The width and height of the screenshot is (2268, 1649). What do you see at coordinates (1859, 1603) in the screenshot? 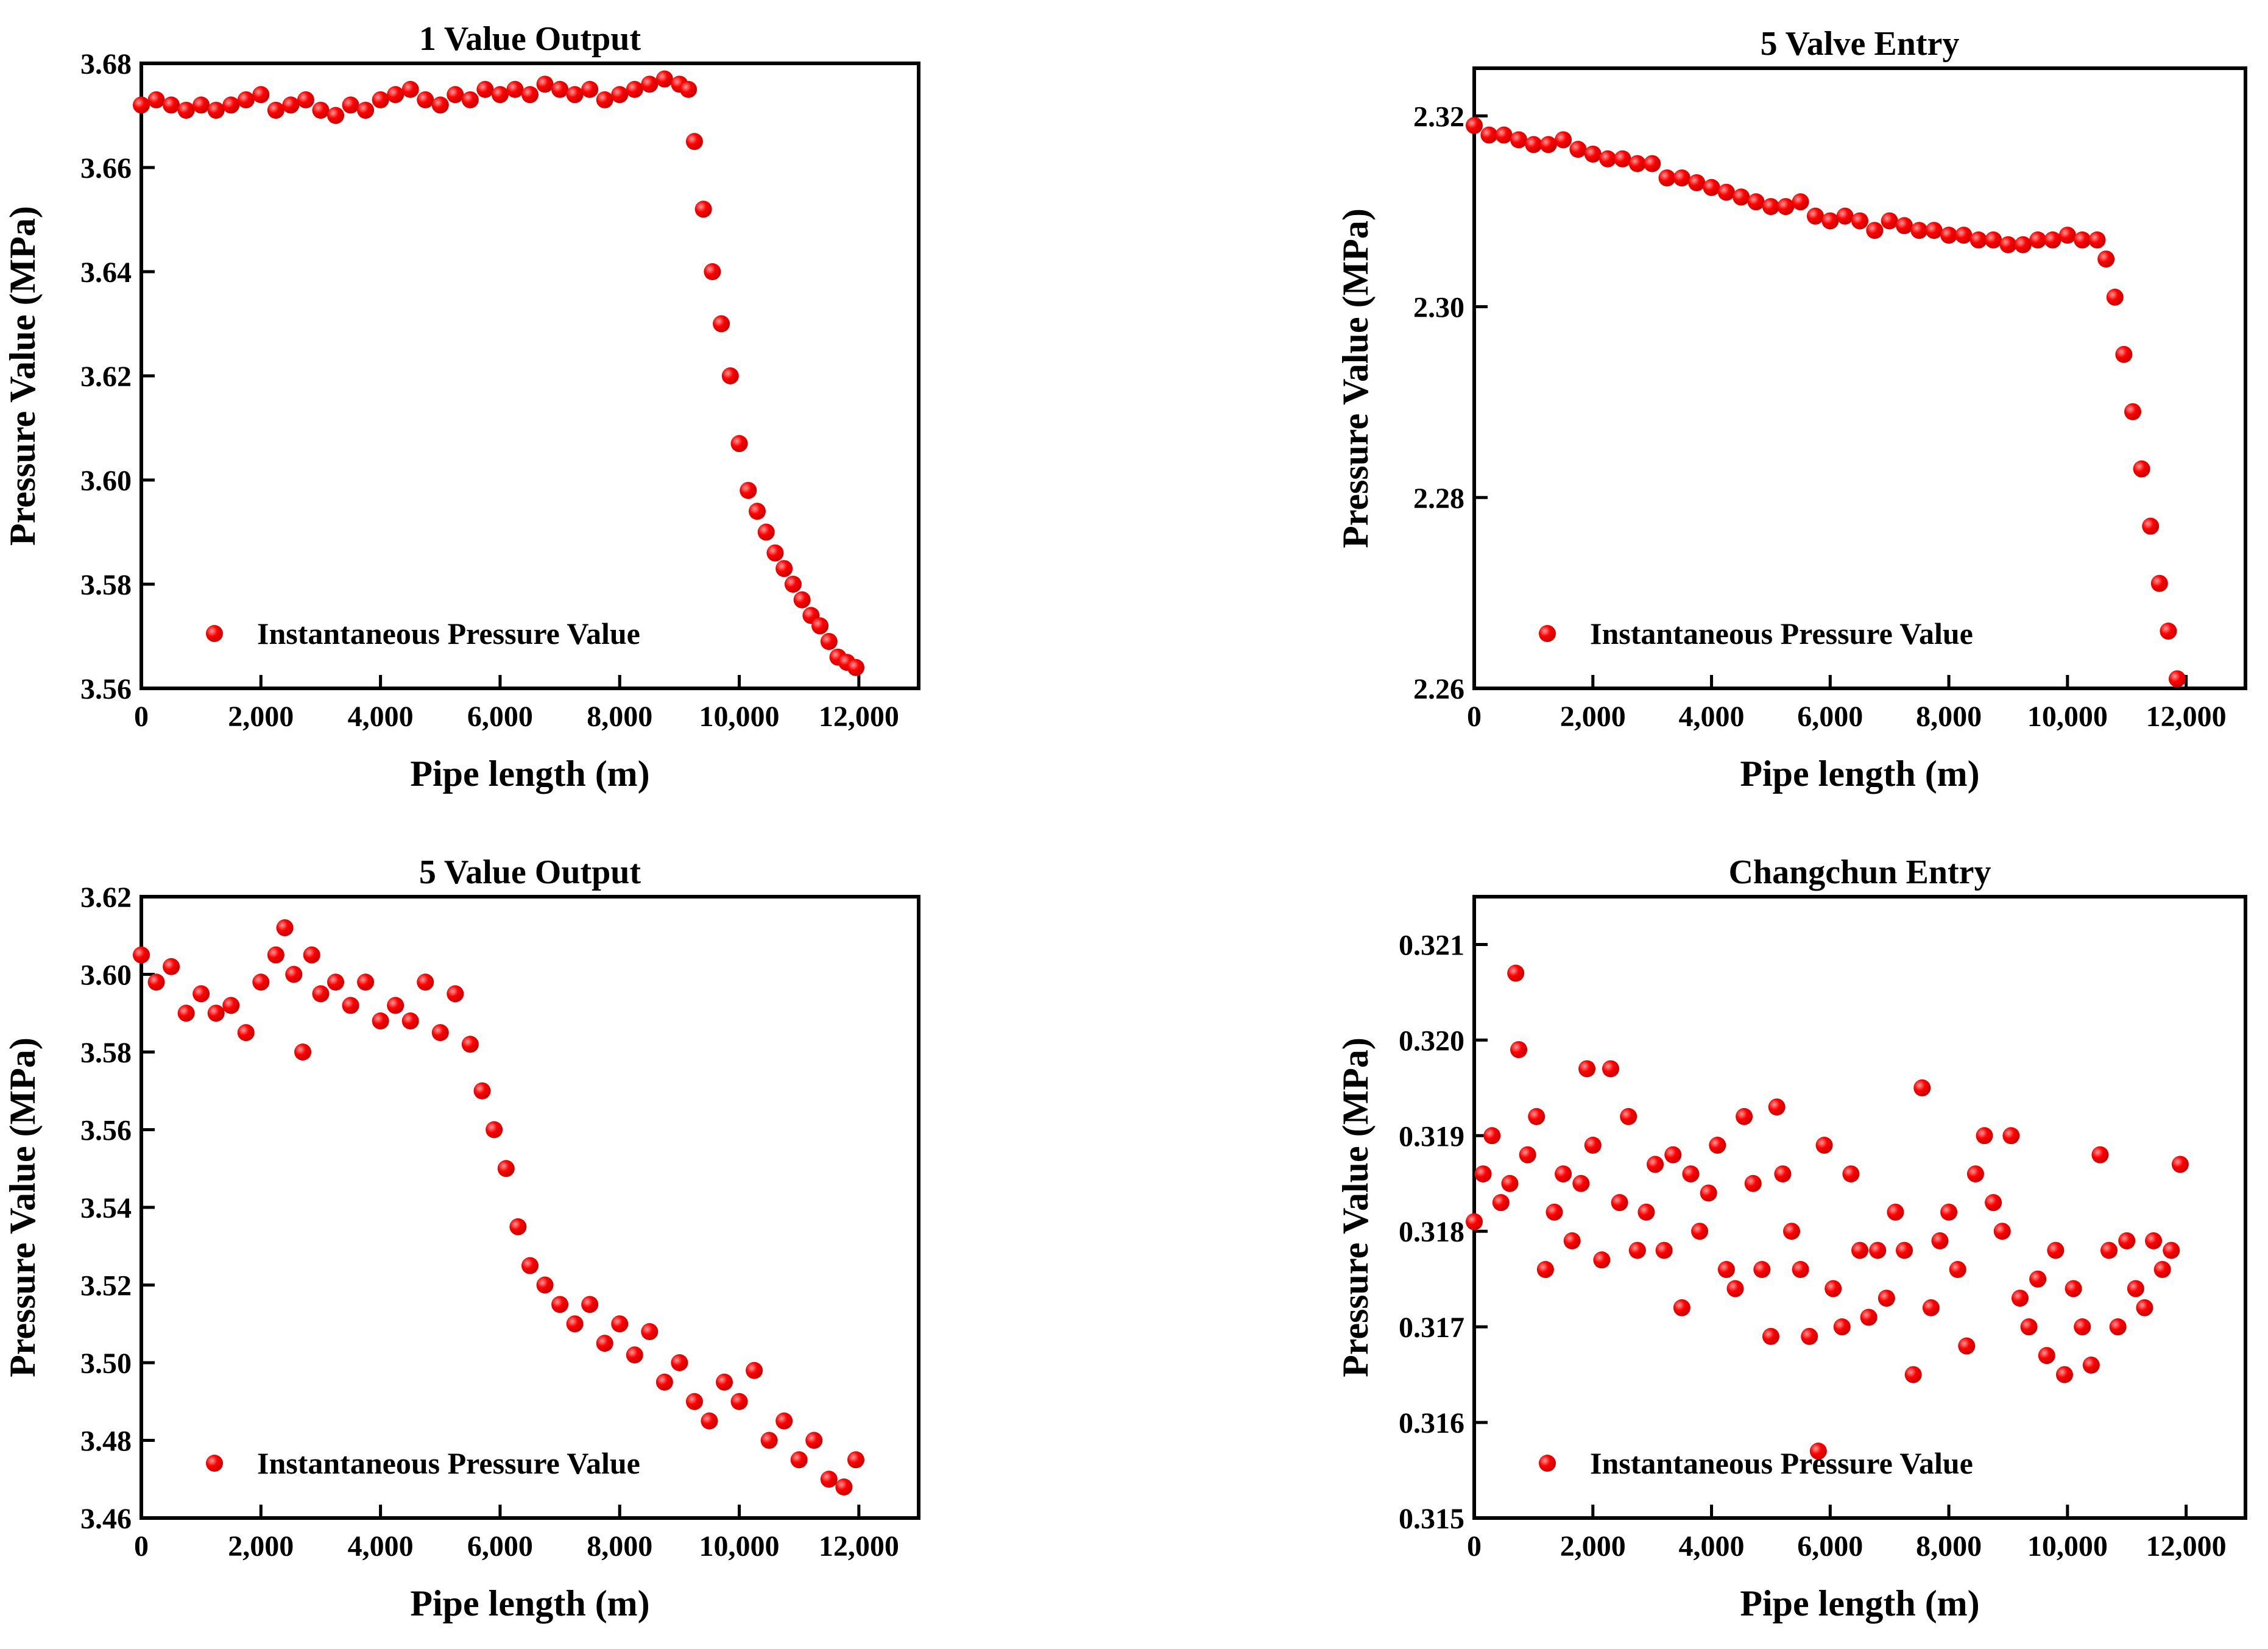
I see `x-axis-label: Pipe length (m)` at bounding box center [1859, 1603].